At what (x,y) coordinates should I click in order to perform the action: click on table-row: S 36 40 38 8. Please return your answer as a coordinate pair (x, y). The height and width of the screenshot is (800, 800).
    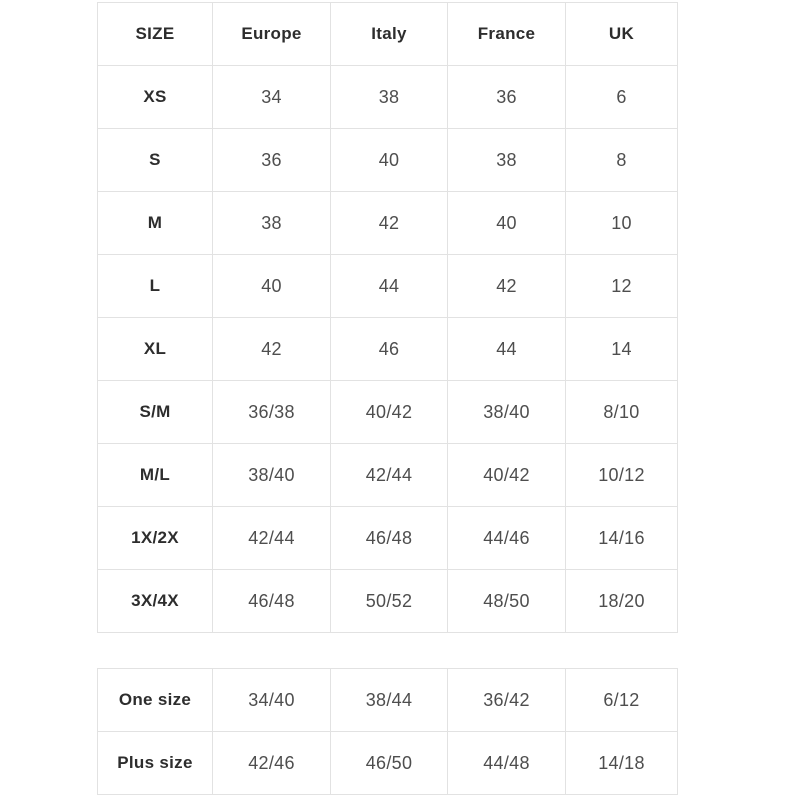
    Looking at the image, I should click on (387, 160).